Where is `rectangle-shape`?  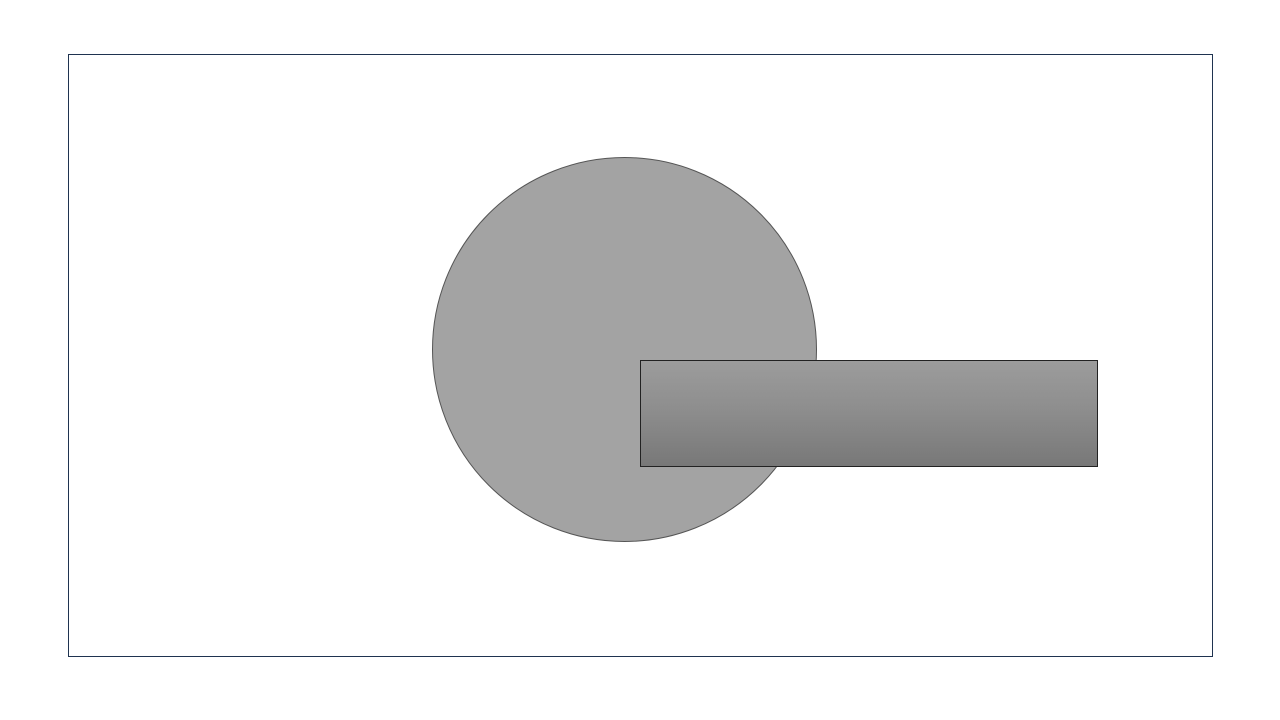
rectangle-shape is located at coordinates (869, 413).